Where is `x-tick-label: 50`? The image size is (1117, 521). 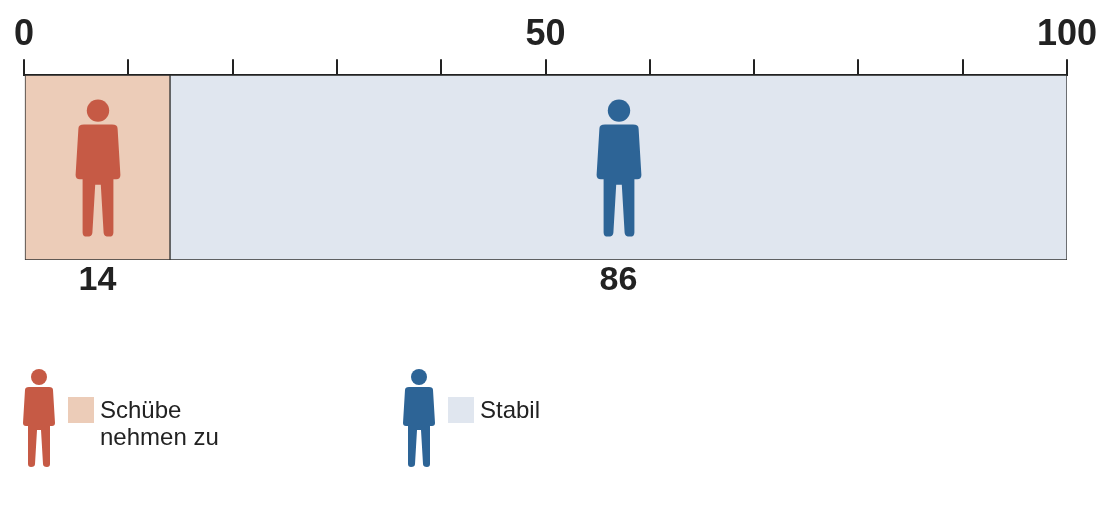 x-tick-label: 50 is located at coordinates (545, 32).